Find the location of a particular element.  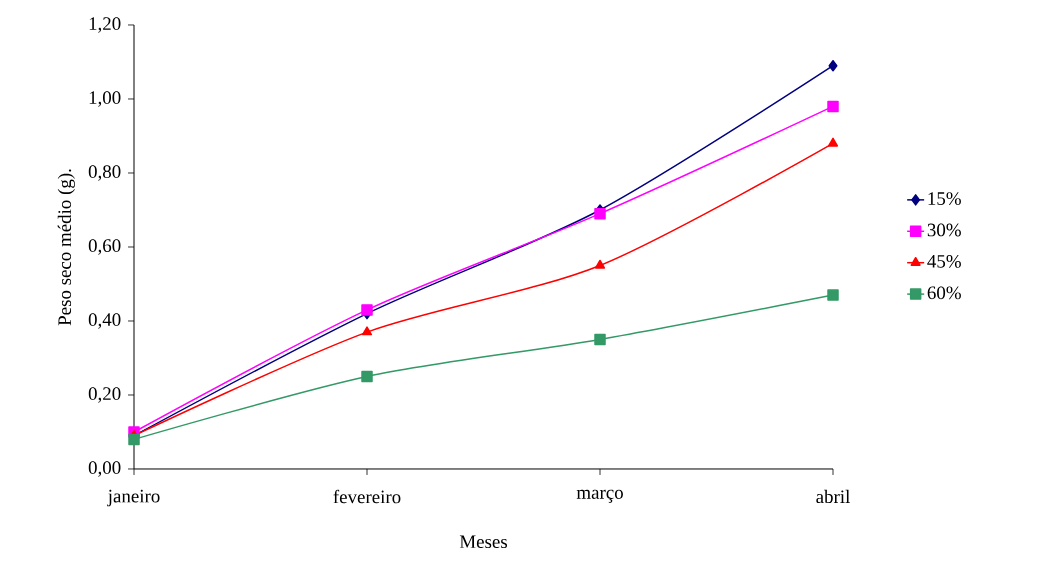

y-tick-label: 0,60 is located at coordinates (104, 247).